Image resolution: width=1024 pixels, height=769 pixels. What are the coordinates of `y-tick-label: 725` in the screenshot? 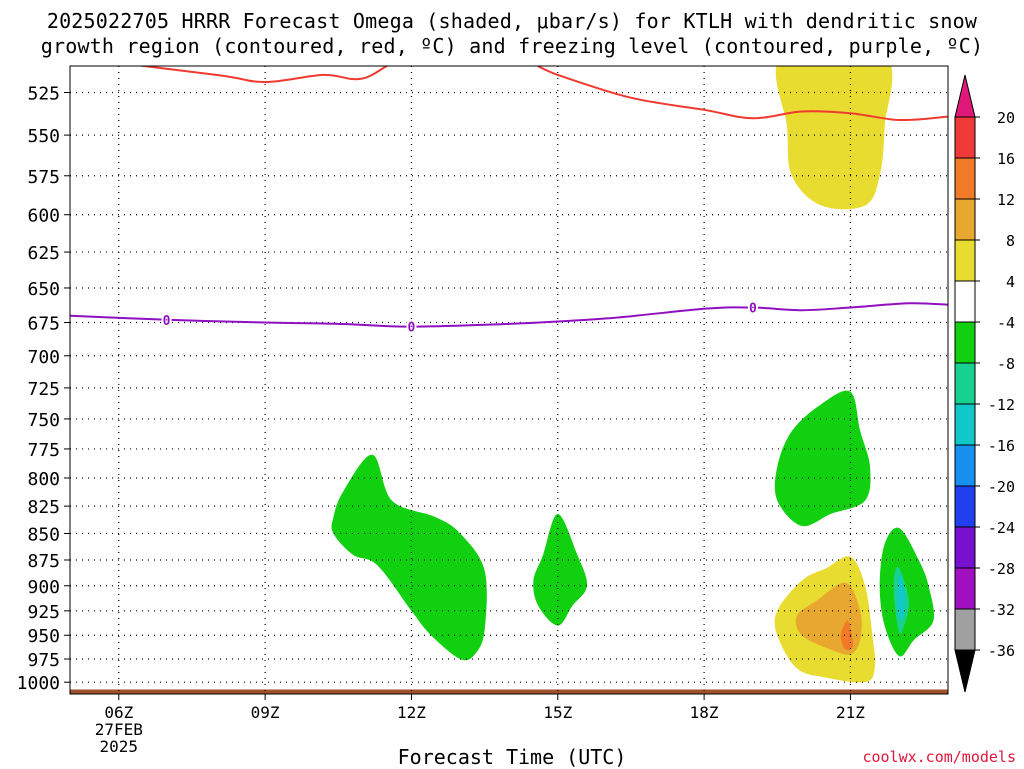 It's located at (43, 389).